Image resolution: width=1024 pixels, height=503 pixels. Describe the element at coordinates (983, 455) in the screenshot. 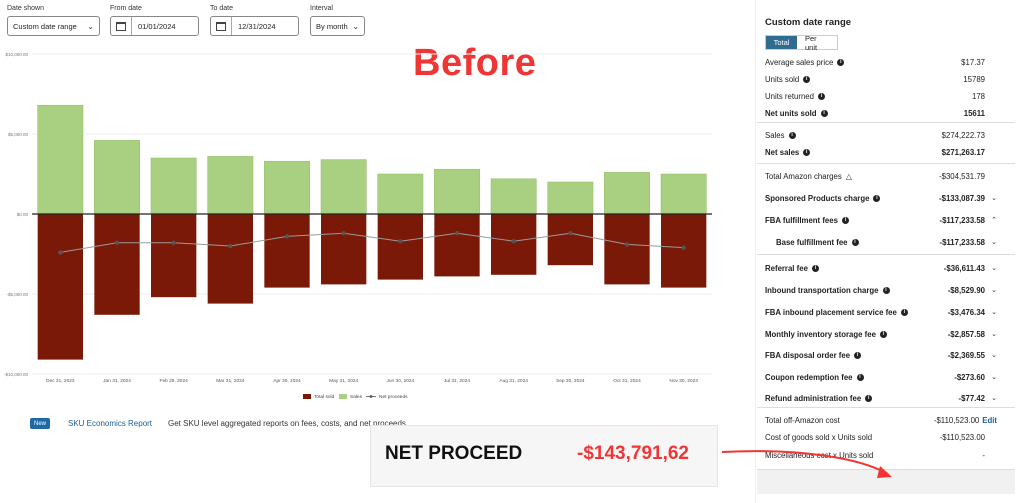

I see `summary-row-value: -` at that location.